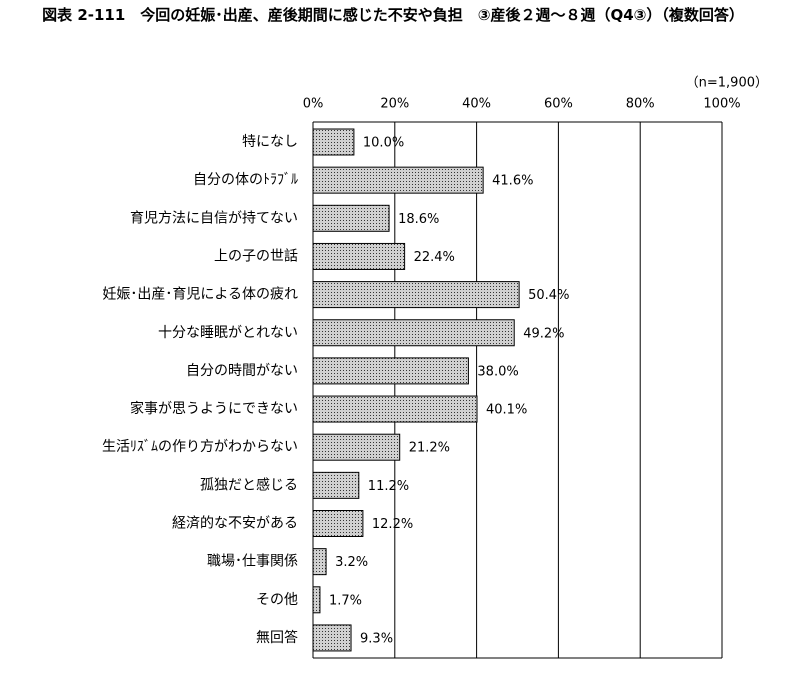 This screenshot has height=678, width=786. Describe the element at coordinates (376, 638) in the screenshot. I see `value-label: 9.3%` at that location.